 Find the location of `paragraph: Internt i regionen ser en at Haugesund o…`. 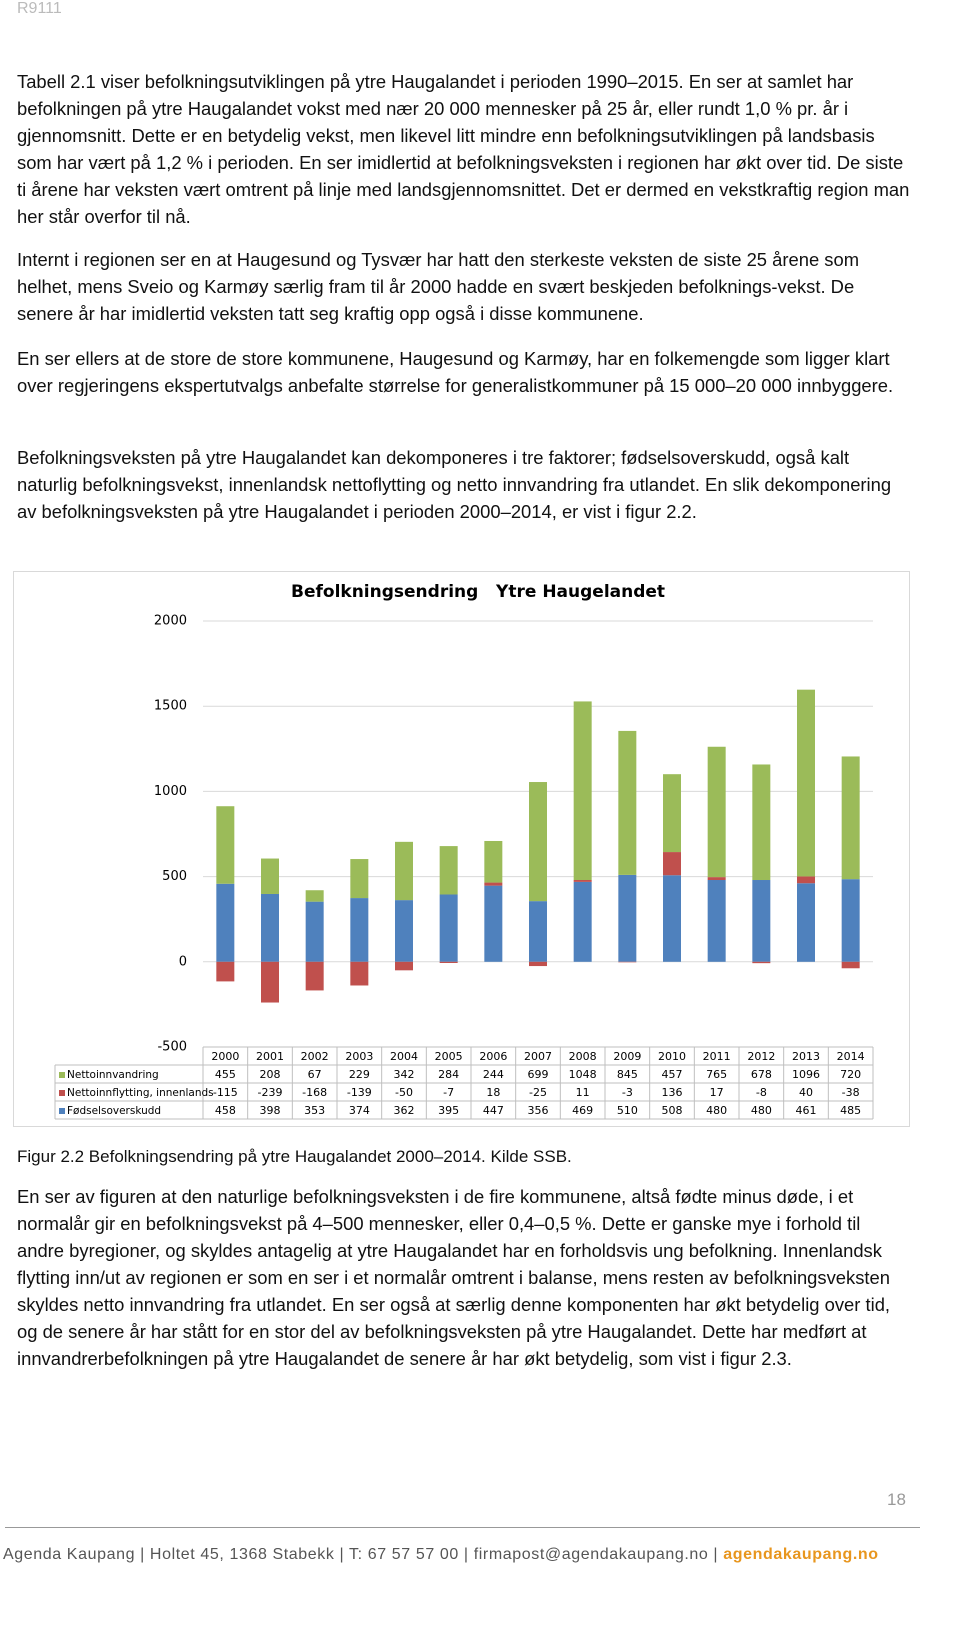

paragraph: Internt i regionen ser en at Haugesund o… is located at coordinates (438, 286).